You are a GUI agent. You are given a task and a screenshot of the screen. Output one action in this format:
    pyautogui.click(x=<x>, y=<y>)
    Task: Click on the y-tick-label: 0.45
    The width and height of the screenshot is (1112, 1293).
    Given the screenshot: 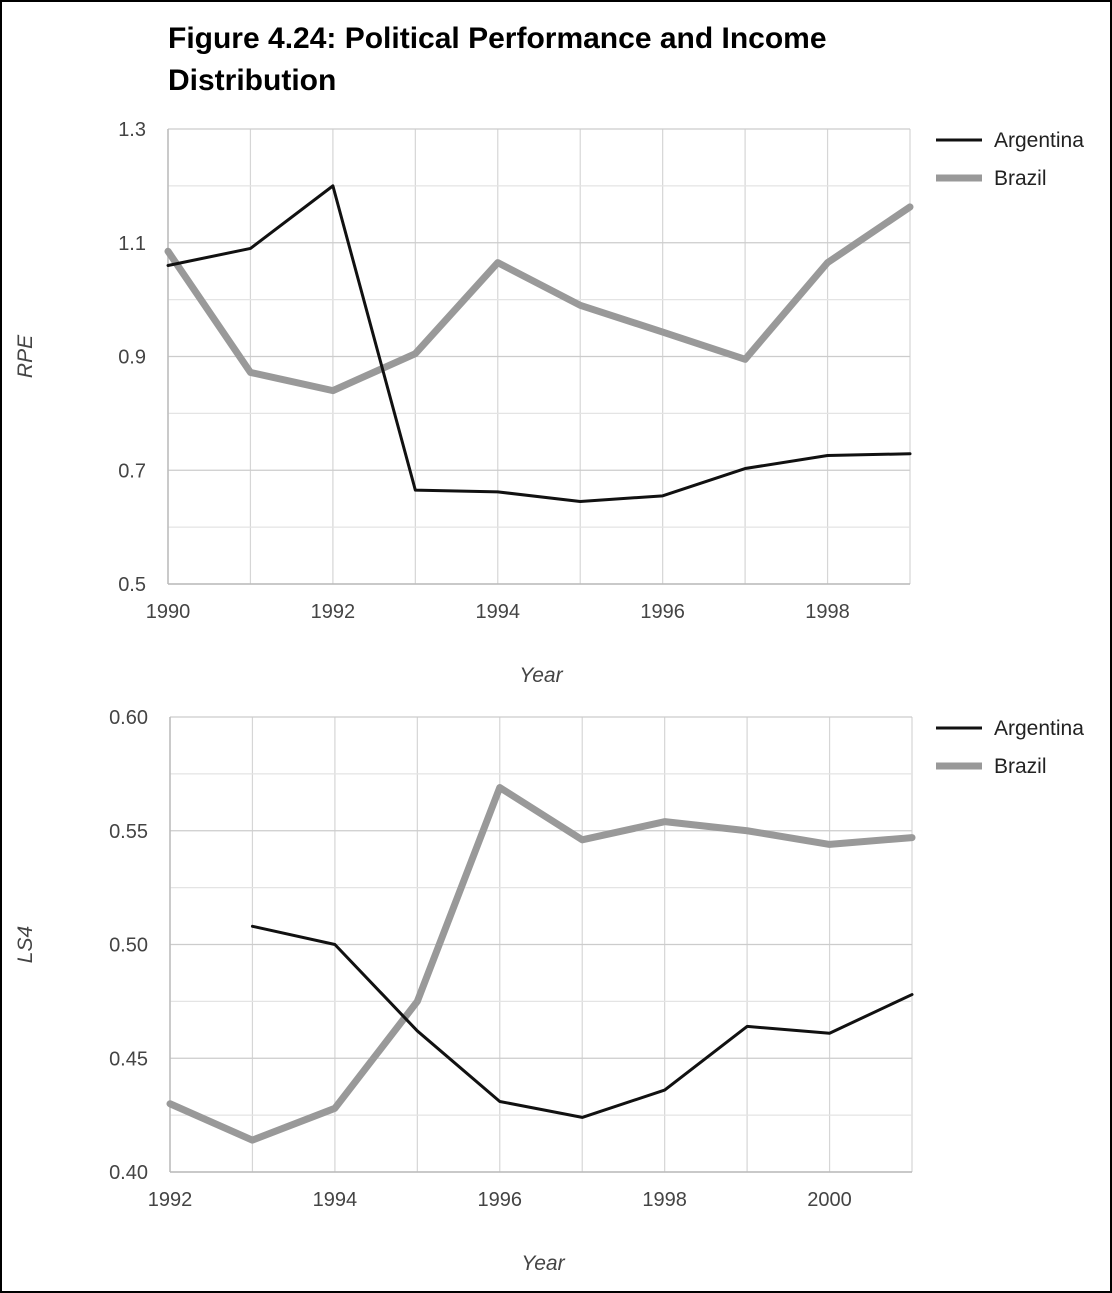 What is the action you would take?
    pyautogui.click(x=128, y=1059)
    